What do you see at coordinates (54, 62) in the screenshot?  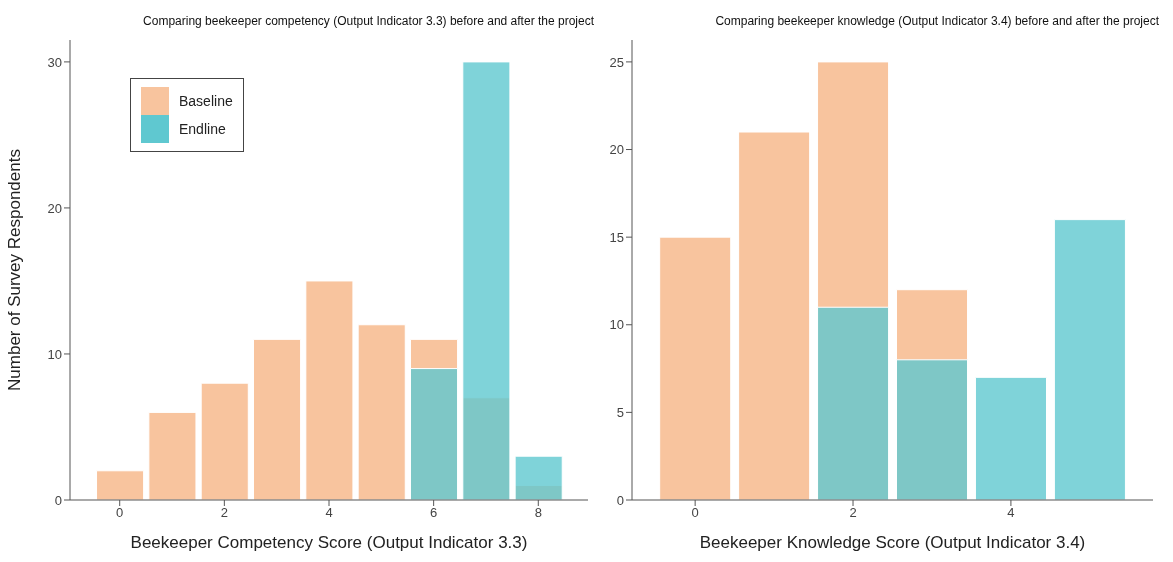 I see `y-tick-label: 30` at bounding box center [54, 62].